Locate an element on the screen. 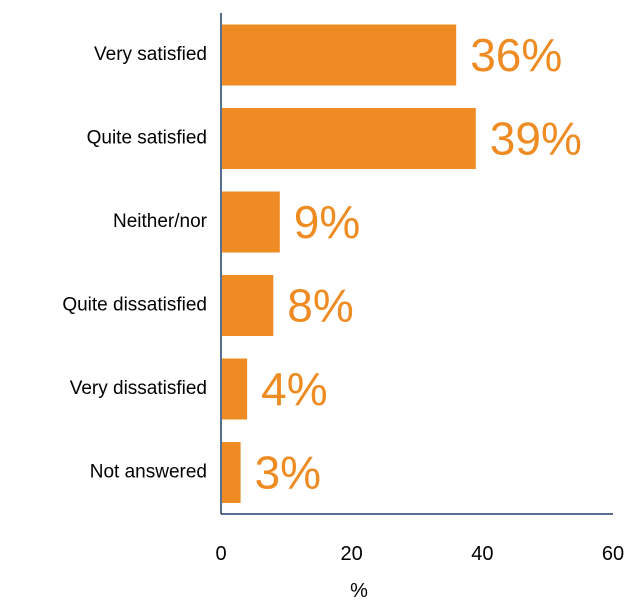 Image resolution: width=630 pixels, height=600 pixels. category-label-very-satisfied: Very satisfied is located at coordinates (150, 54).